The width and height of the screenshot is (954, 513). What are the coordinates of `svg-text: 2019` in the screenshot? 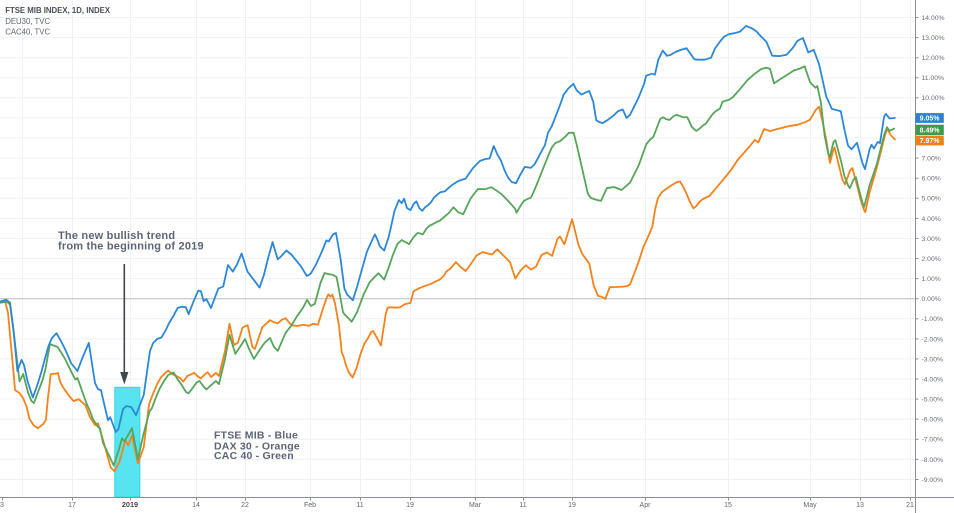 It's located at (130, 504).